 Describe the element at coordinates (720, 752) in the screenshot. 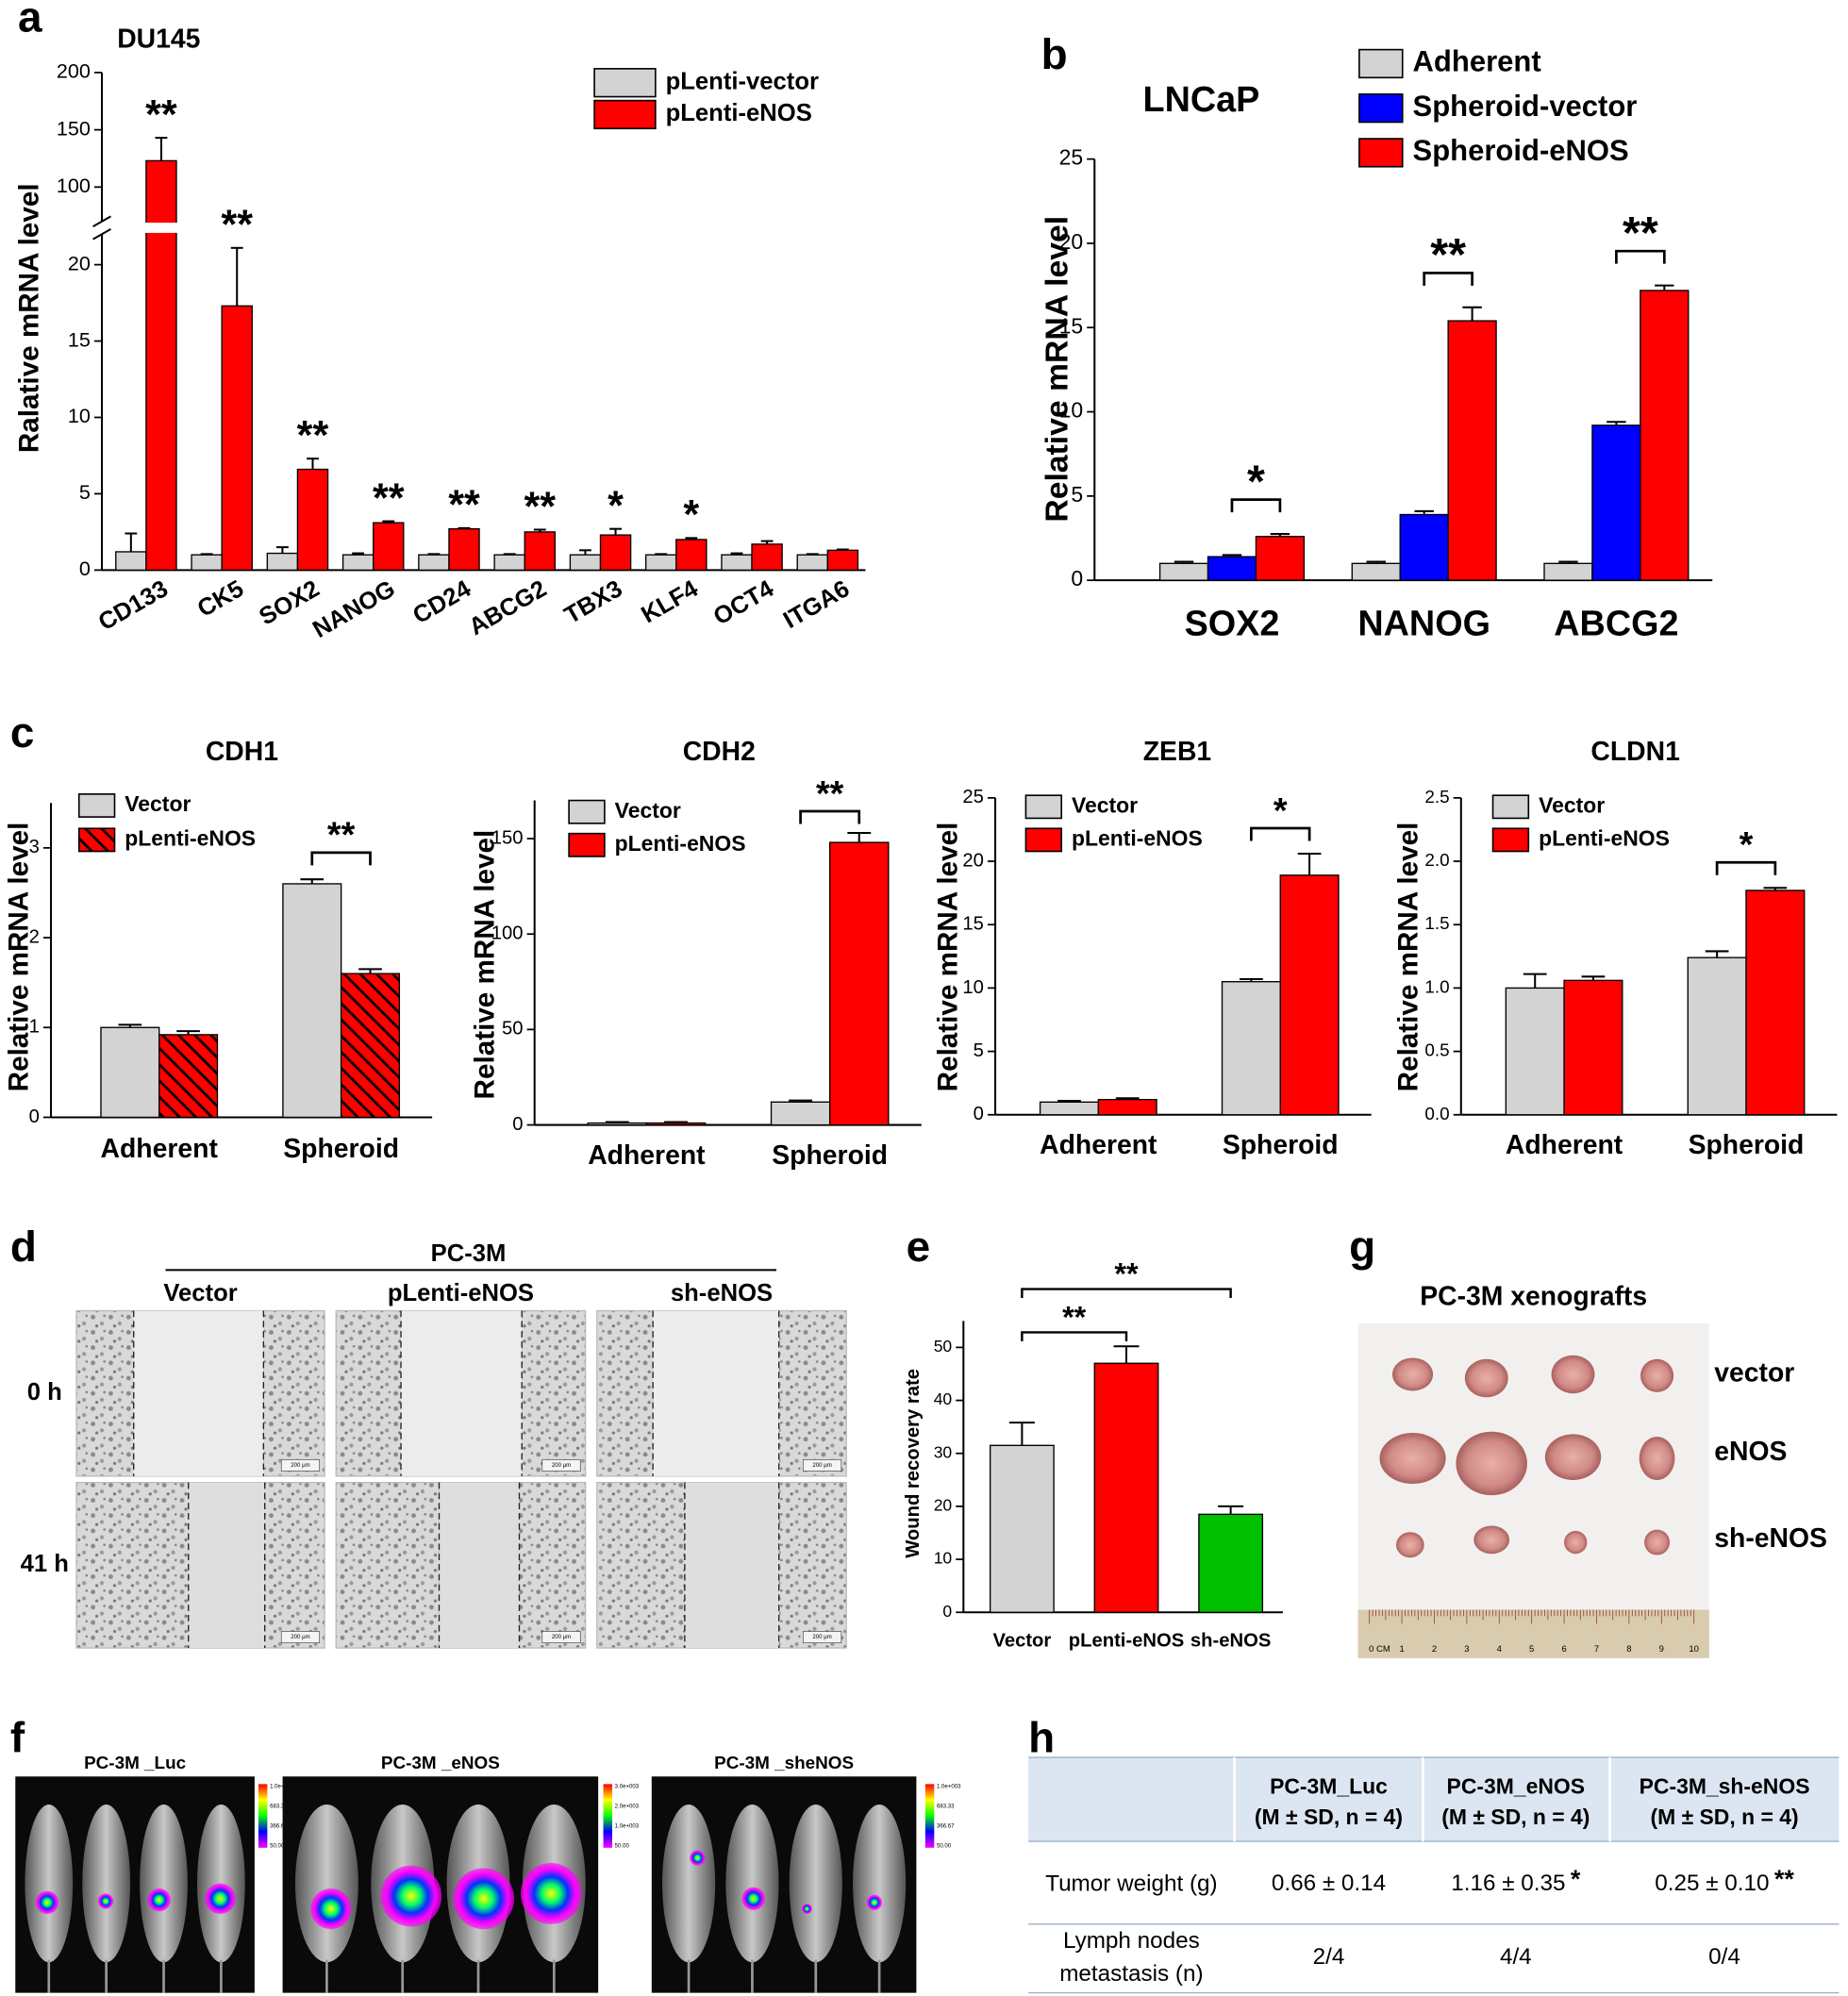

I see `chart-title: CDH2` at that location.